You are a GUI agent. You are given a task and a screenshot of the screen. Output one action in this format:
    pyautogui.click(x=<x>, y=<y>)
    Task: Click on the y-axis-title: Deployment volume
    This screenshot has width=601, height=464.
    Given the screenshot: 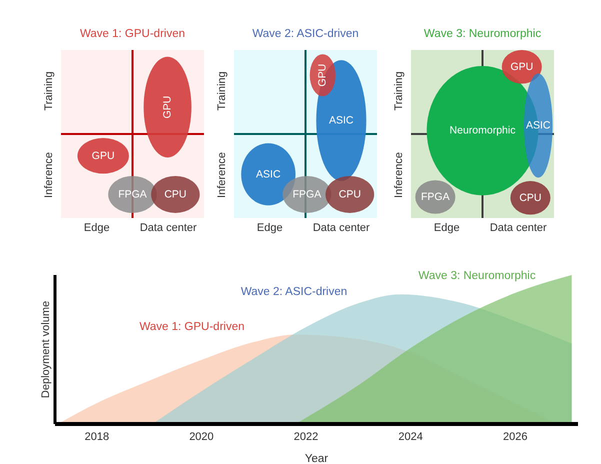 What is the action you would take?
    pyautogui.click(x=46, y=349)
    